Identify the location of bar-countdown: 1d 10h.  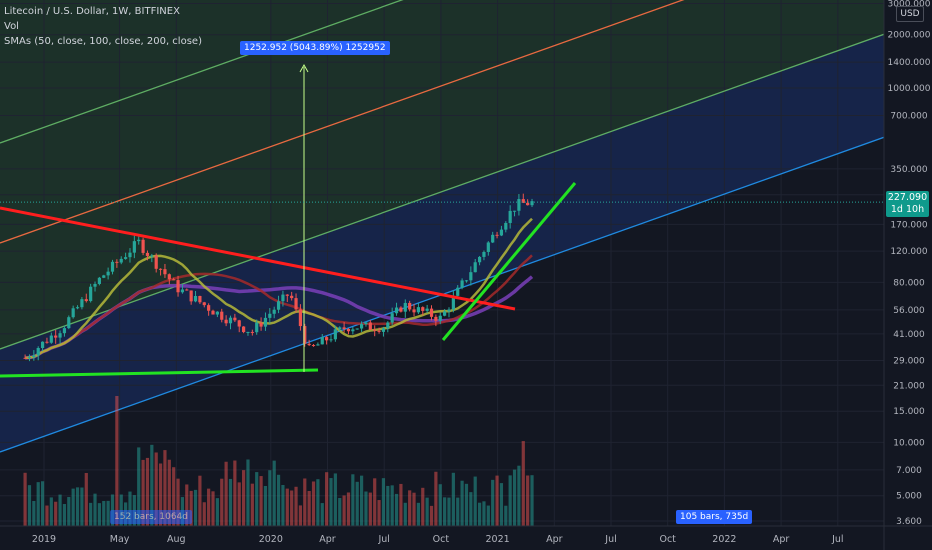
(907, 209).